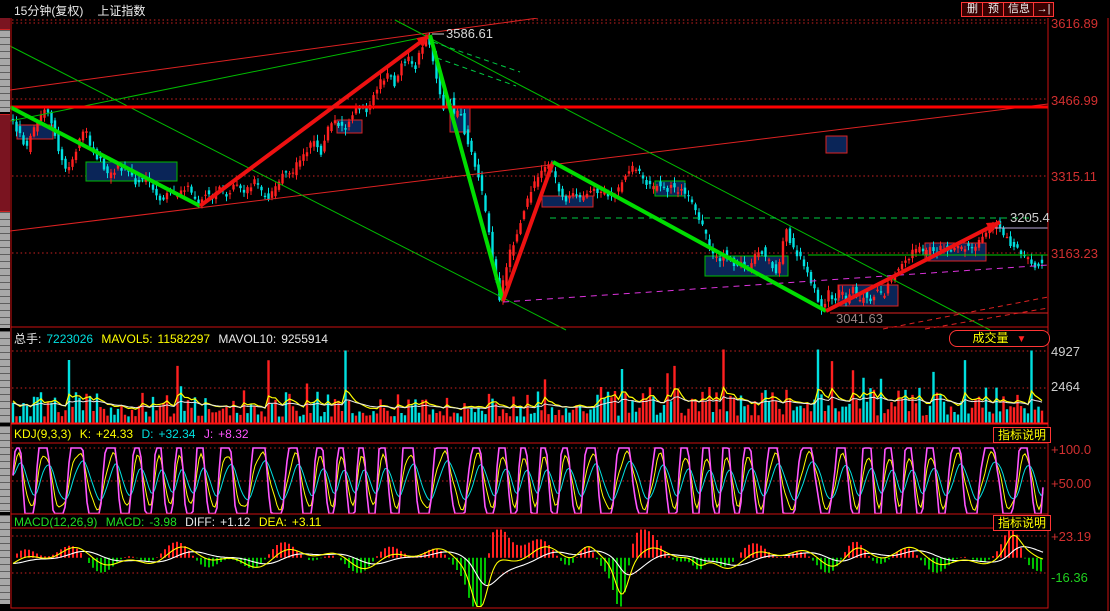 The height and width of the screenshot is (611, 1110). I want to click on price-axis-label: 3163.23, so click(1074, 253).